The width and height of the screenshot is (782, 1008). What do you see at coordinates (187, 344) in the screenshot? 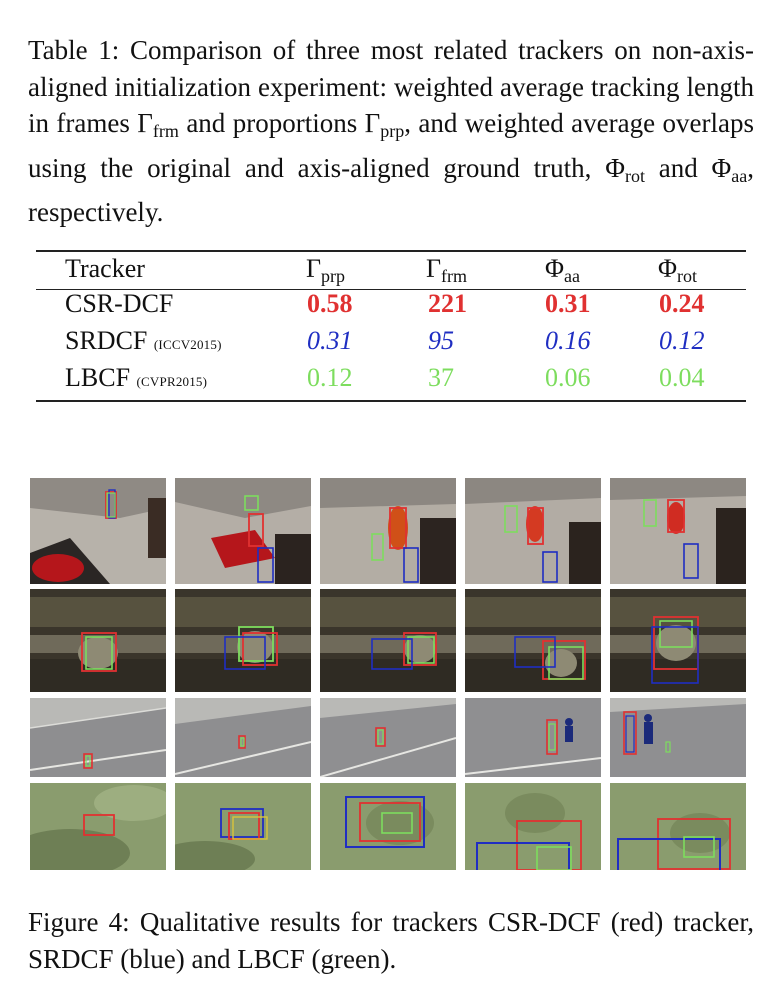
I see `venue-tag: (ICCV2015)` at bounding box center [187, 344].